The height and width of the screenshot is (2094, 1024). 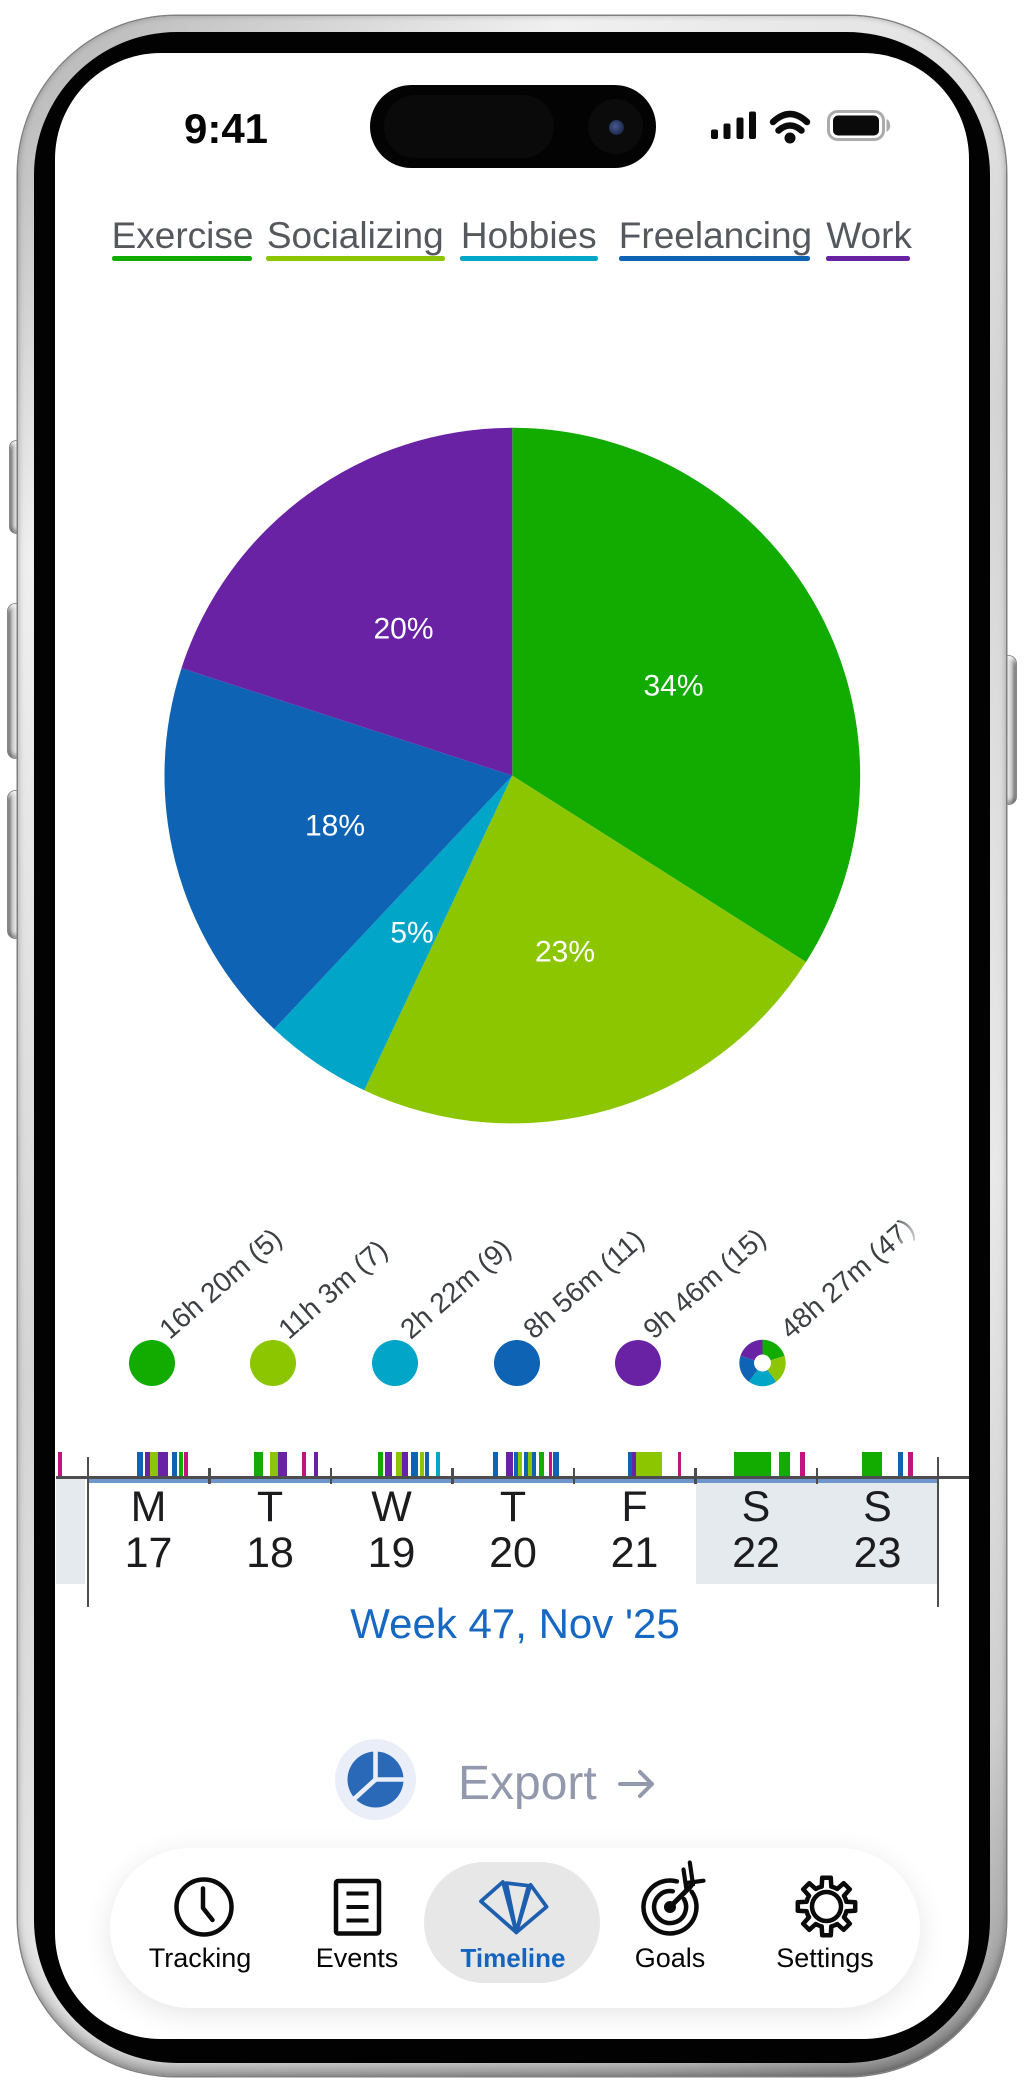 I want to click on svg-text: 18%, so click(x=335, y=826).